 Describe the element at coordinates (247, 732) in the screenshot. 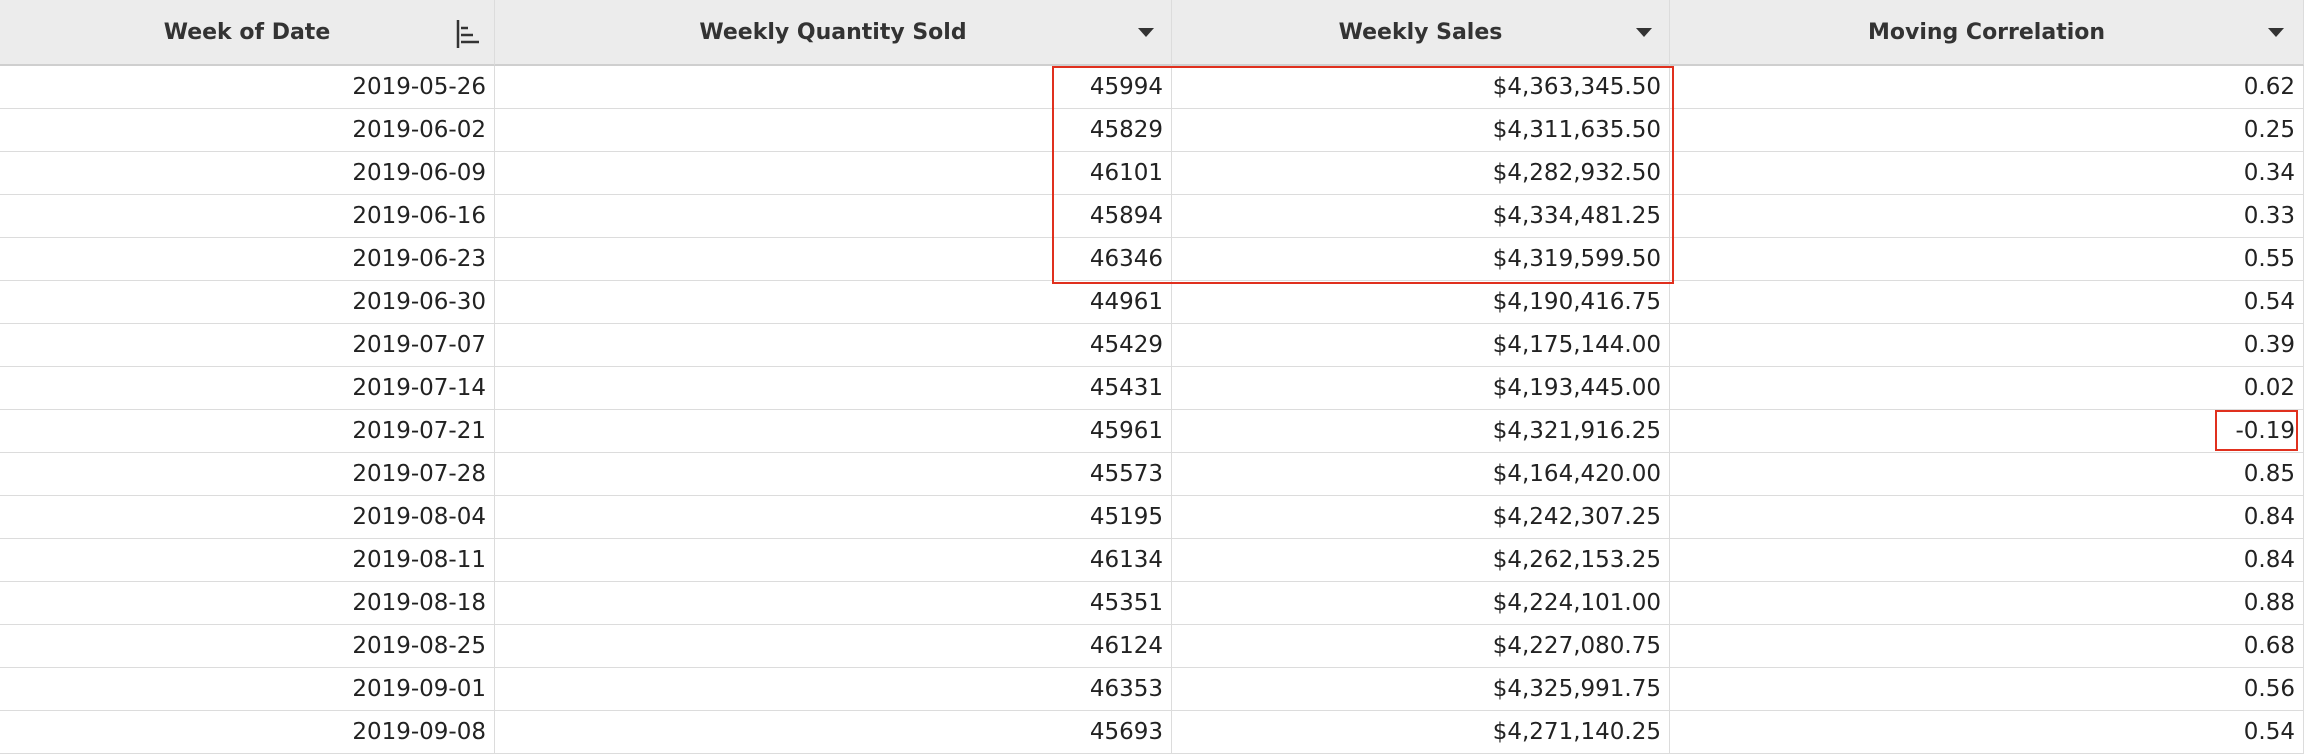

I see `table-cell: 2019-09-08` at that location.